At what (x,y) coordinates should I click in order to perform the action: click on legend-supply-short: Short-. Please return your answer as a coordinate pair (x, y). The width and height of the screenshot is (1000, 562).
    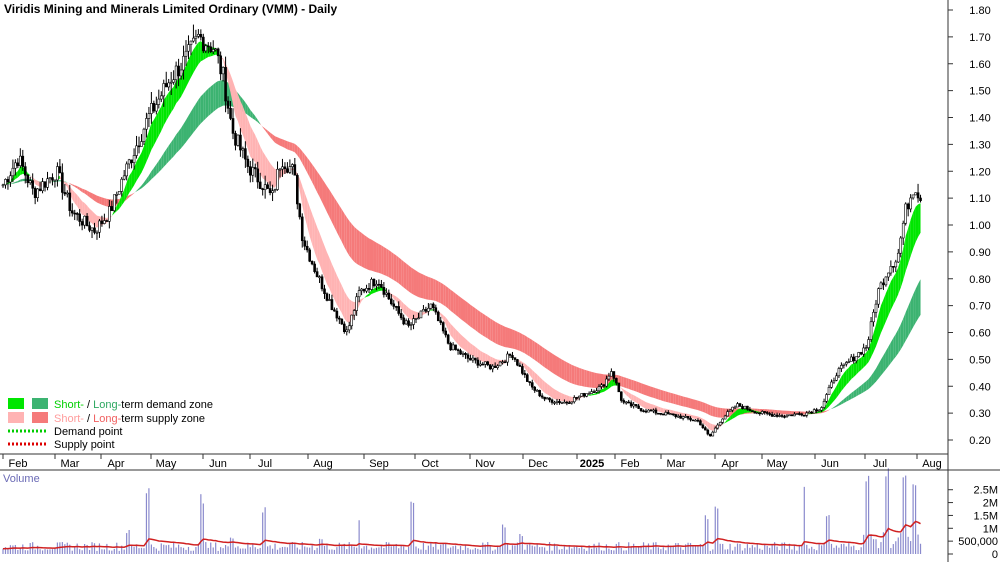
    Looking at the image, I should click on (69, 419).